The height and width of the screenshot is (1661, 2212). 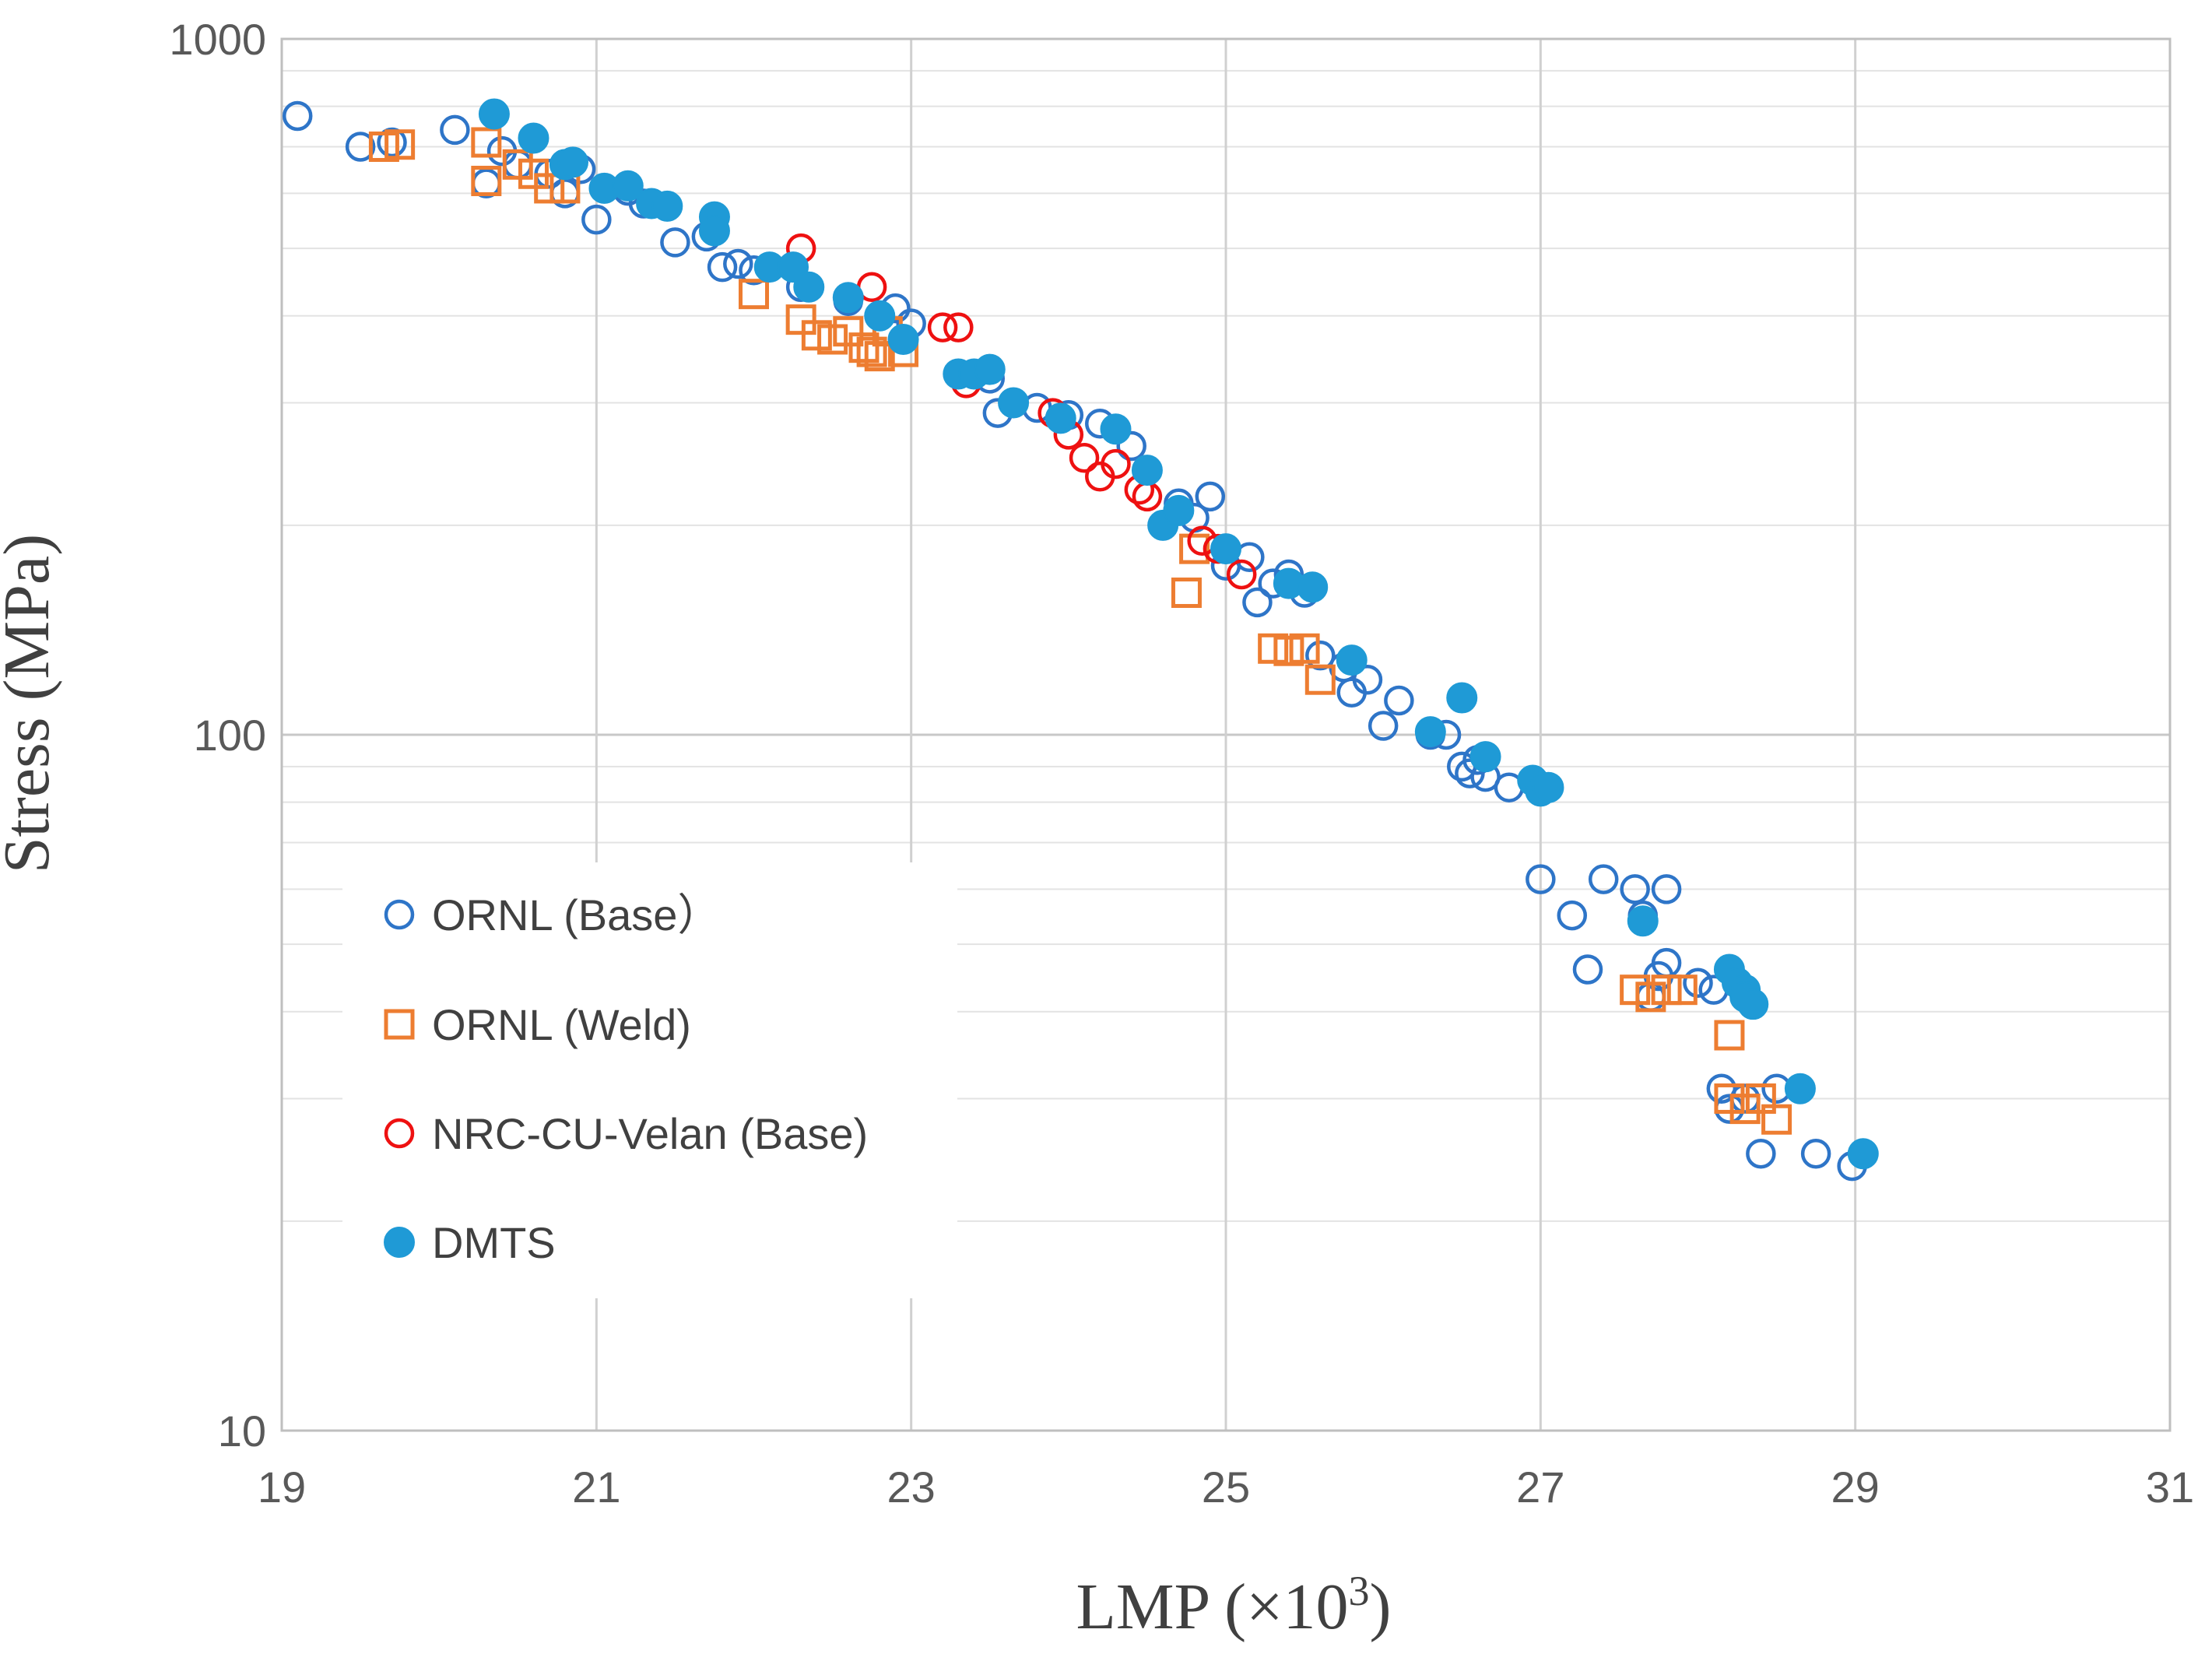 What do you see at coordinates (650, 1133) in the screenshot?
I see `legend-label: NRC-CU-Velan (Base)` at bounding box center [650, 1133].